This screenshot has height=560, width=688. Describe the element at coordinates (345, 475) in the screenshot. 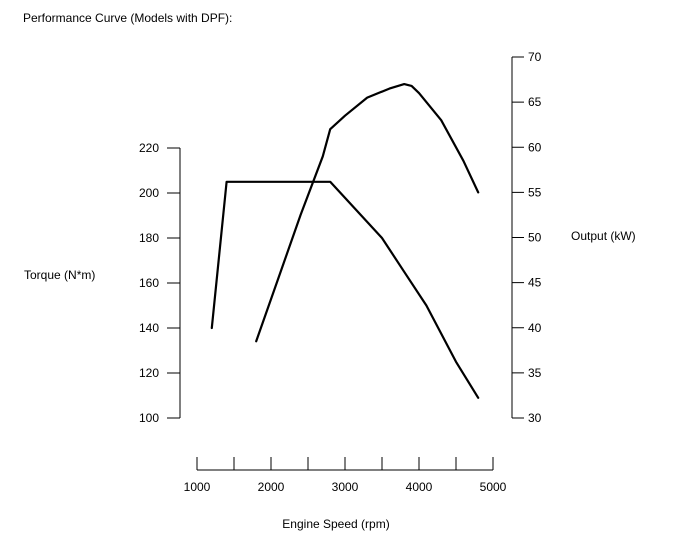

I see `x-axis-ticks: 1000 2000 3000 4000 5000` at that location.